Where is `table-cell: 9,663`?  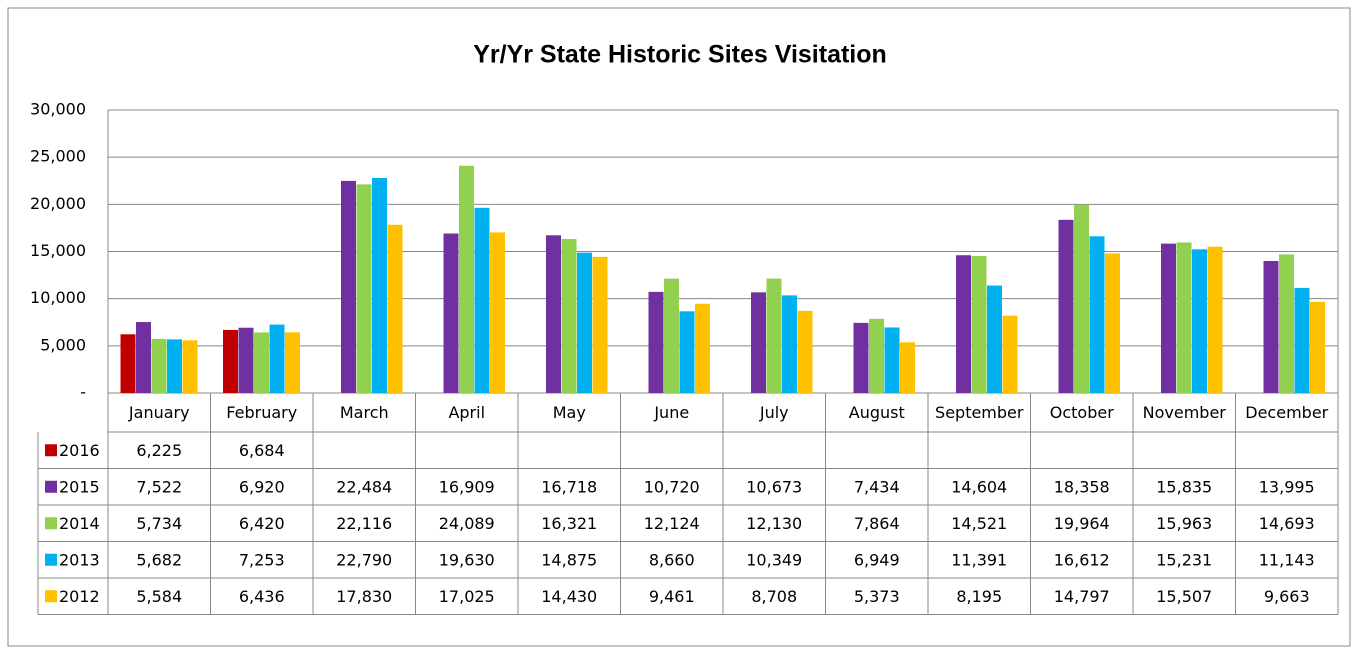 table-cell: 9,663 is located at coordinates (1287, 596).